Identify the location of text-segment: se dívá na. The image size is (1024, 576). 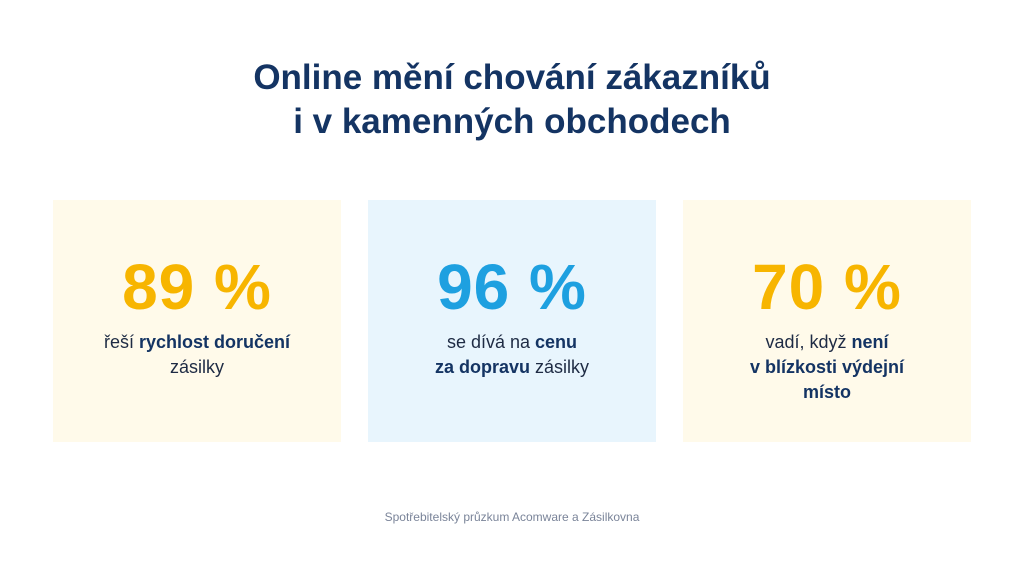
(491, 342).